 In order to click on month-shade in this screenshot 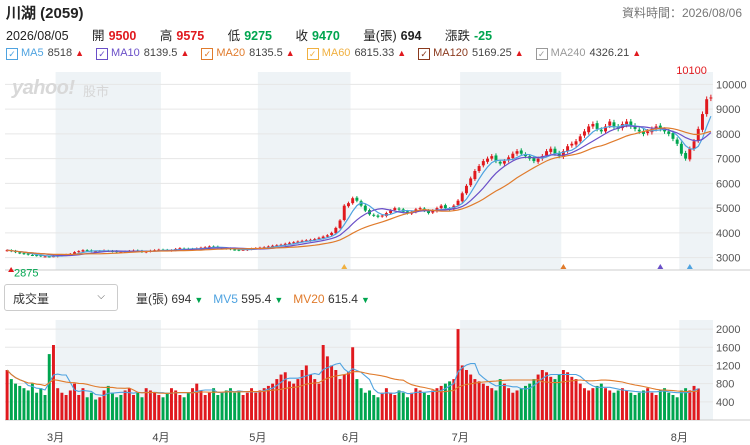, I will do `click(511, 171)`.